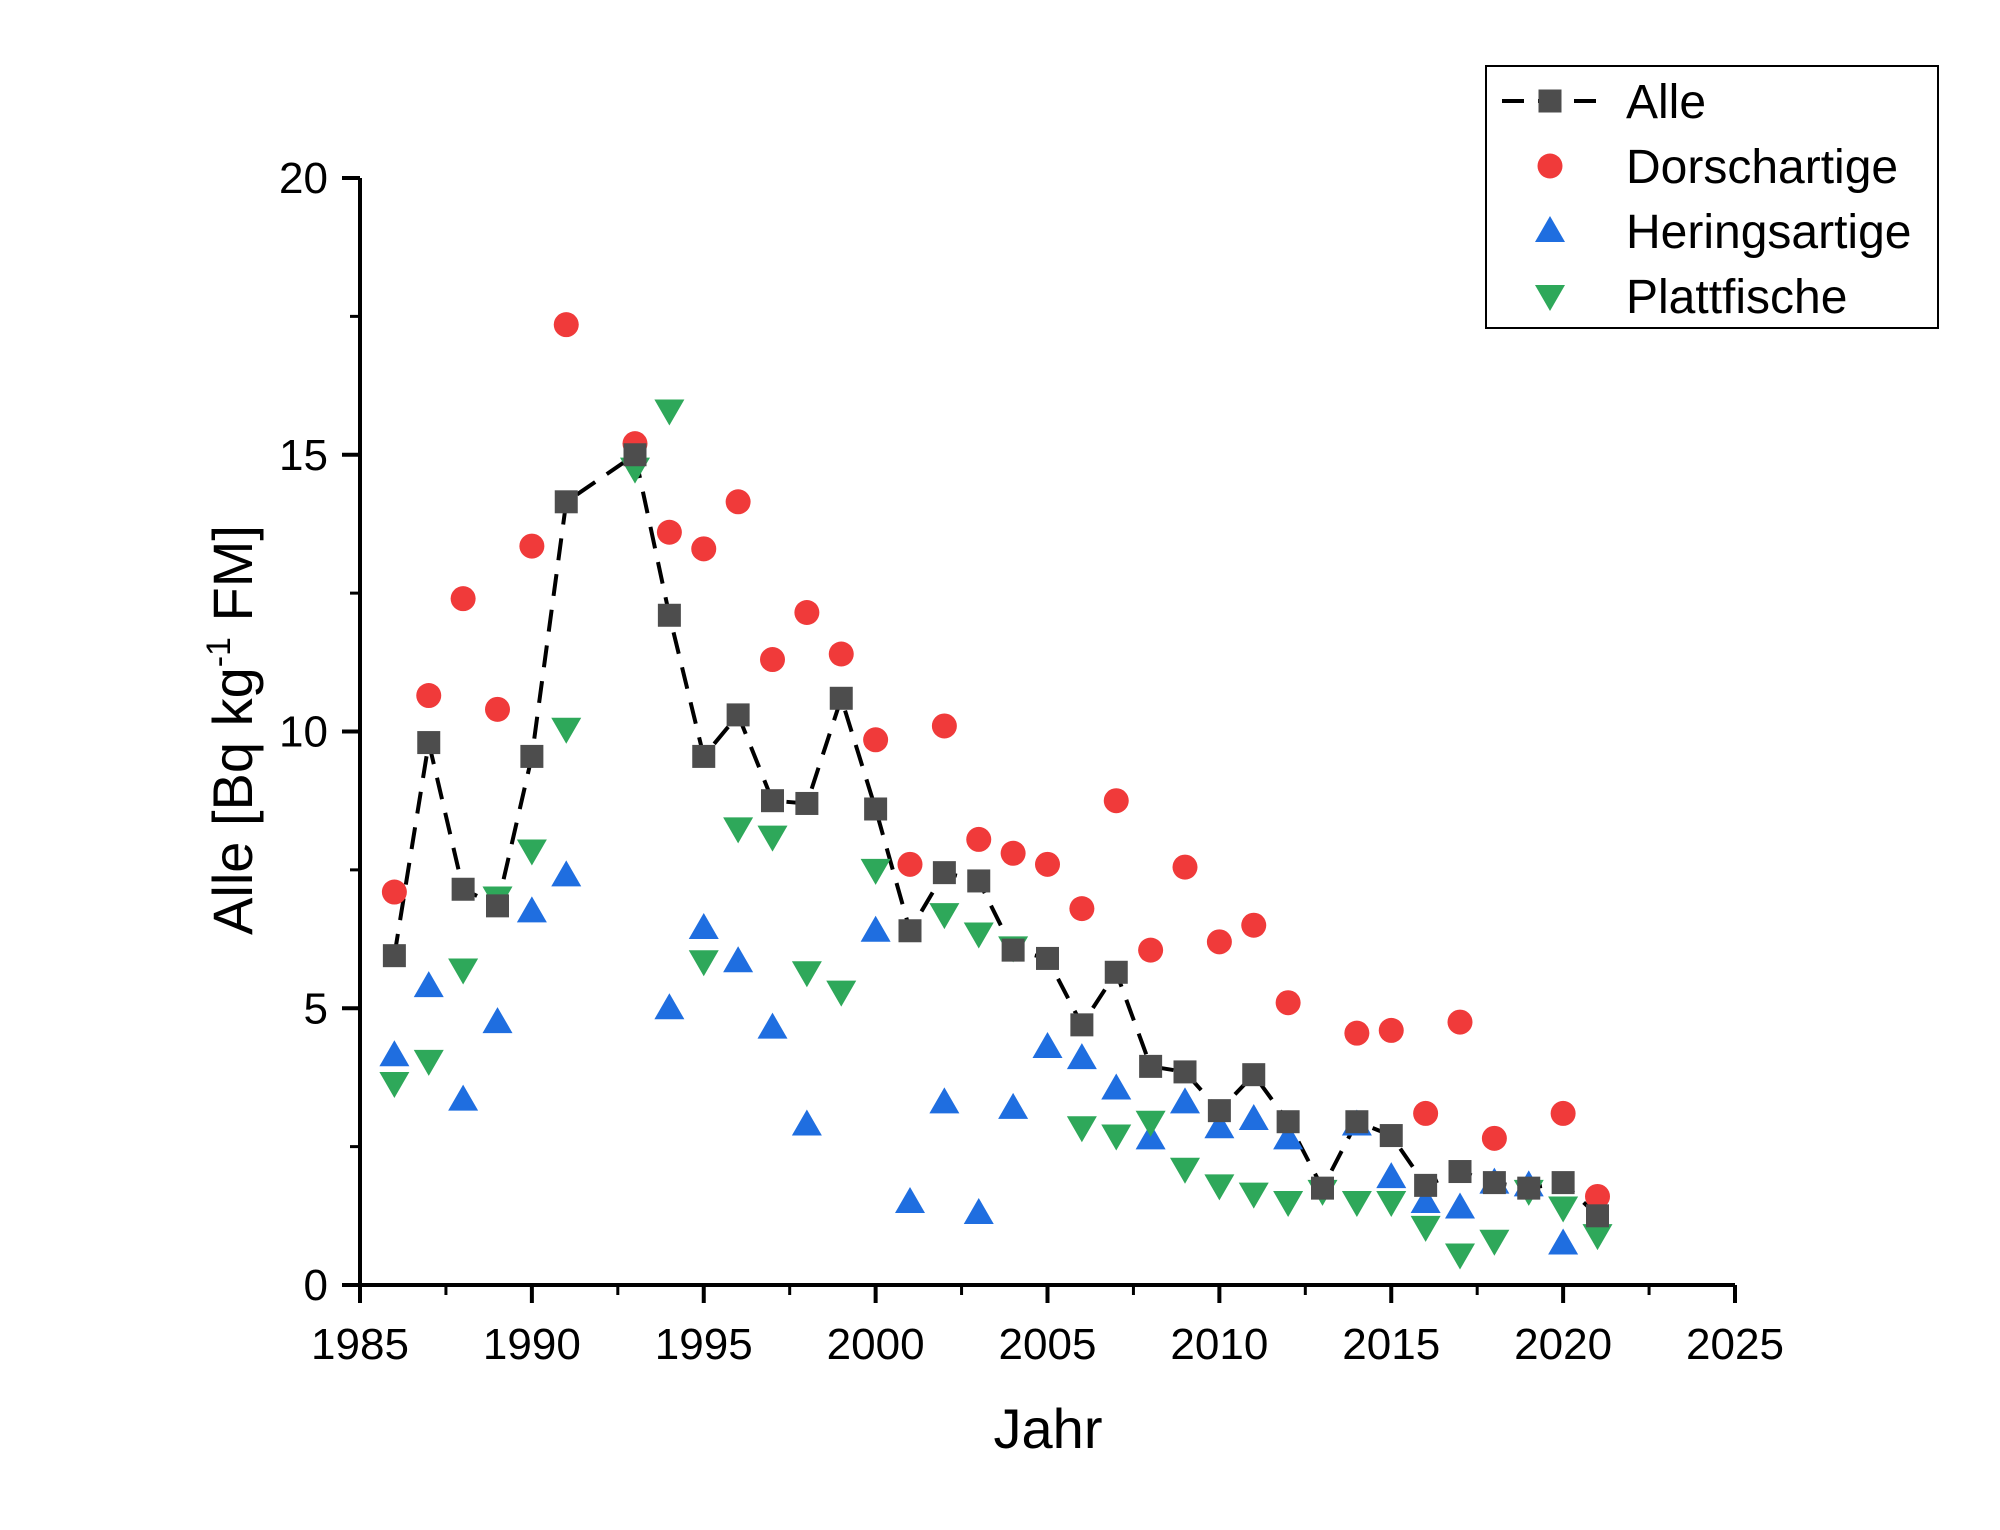 The image size is (2000, 1530). I want to click on x-tick-label: 2015, so click(1391, 1344).